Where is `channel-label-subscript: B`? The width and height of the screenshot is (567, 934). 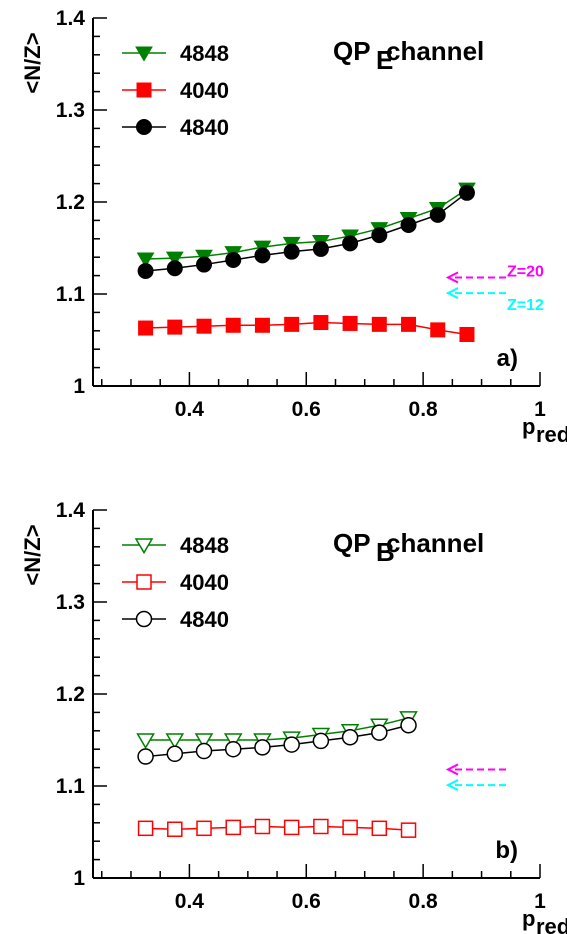
channel-label-subscript: B is located at coordinates (385, 552).